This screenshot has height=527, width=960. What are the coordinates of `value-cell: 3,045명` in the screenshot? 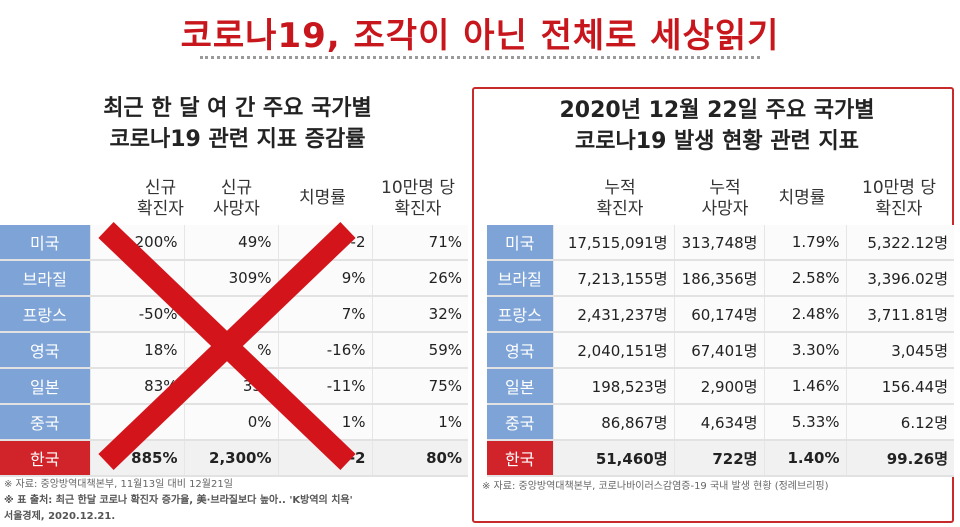 It's located at (899, 350).